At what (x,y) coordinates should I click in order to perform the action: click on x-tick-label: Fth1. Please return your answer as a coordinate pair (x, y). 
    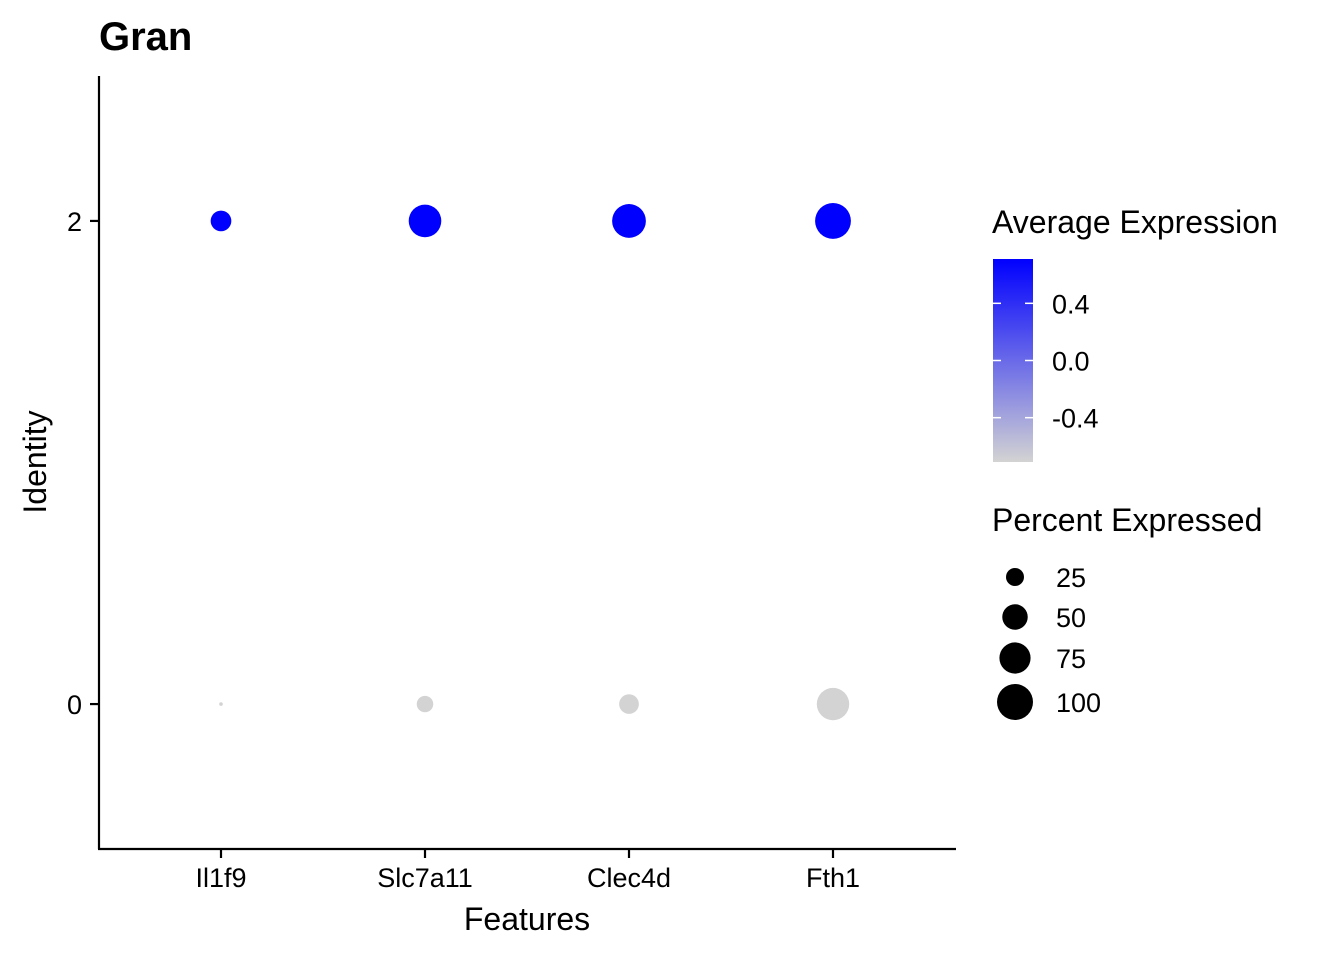
    Looking at the image, I should click on (833, 878).